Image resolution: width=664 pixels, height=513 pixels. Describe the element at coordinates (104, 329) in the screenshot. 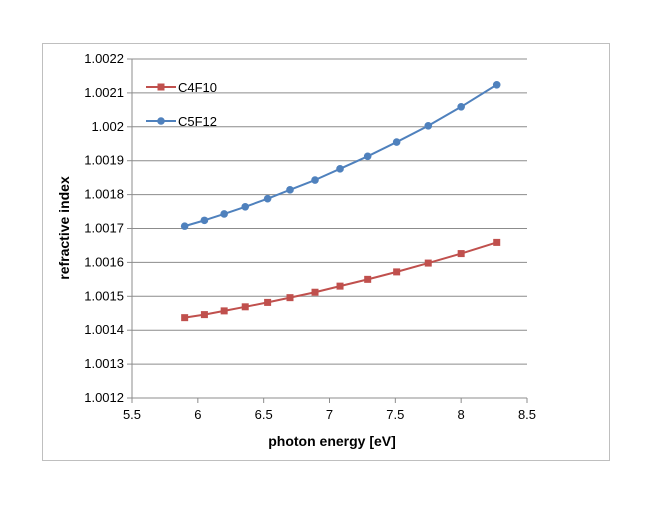

I see `y-tick-label: 1.0014` at that location.